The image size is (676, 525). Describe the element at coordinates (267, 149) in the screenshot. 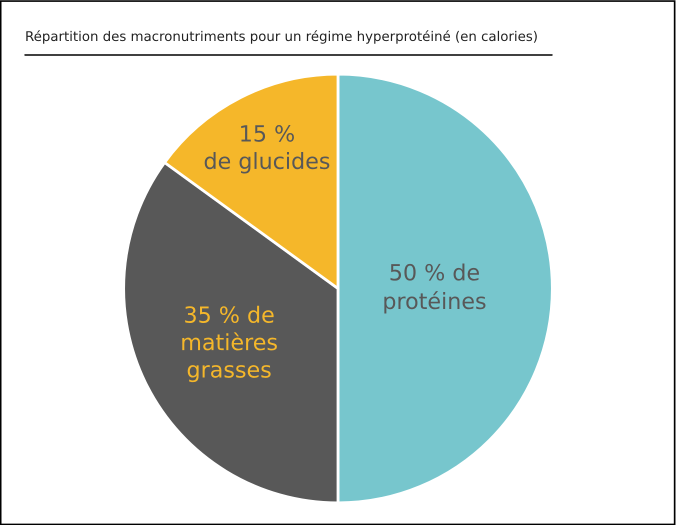

I see `slice-label: 15 % de glucides` at that location.